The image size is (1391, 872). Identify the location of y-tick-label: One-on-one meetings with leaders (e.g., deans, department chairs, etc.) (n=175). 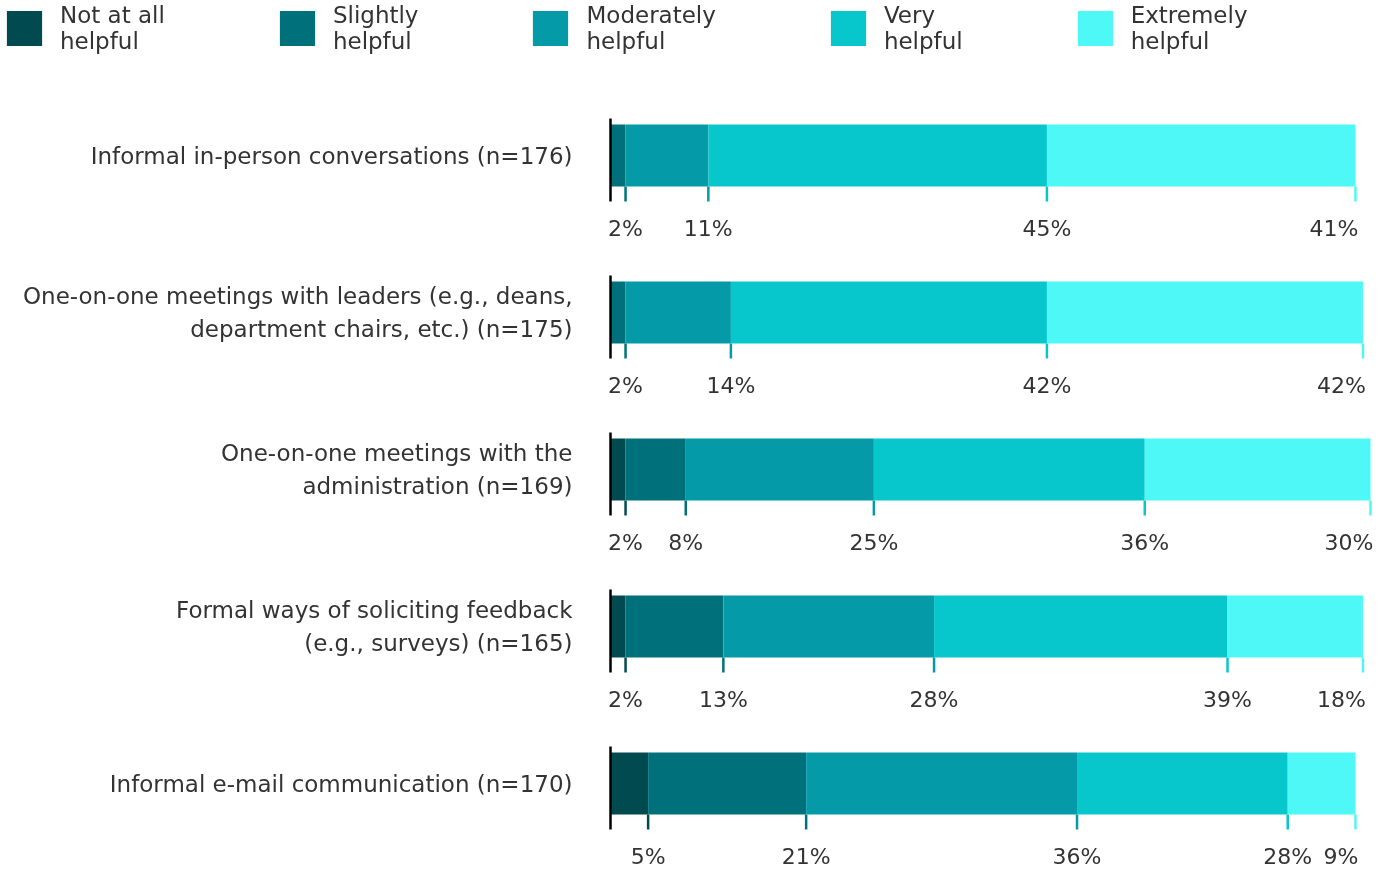
(297, 312).